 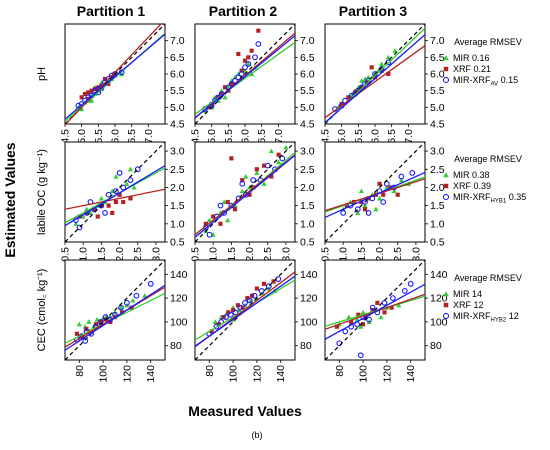 I want to click on panel-1-1: 4.5 4.5 5.0 5.0 5.5 5.5 6.0 6.0 6.5 6.5 7.0 7.0, so click(x=122, y=83).